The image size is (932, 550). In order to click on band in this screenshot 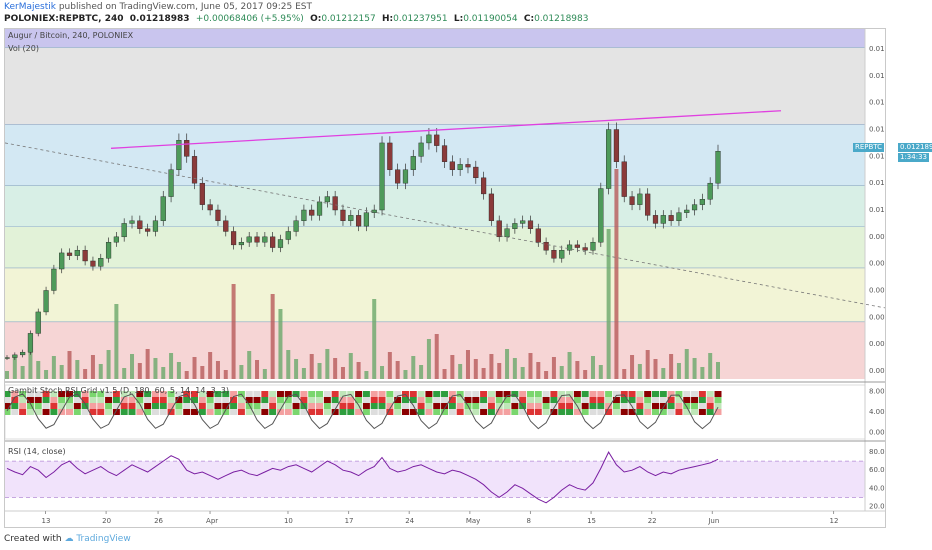, I will do `click(435, 294)`.